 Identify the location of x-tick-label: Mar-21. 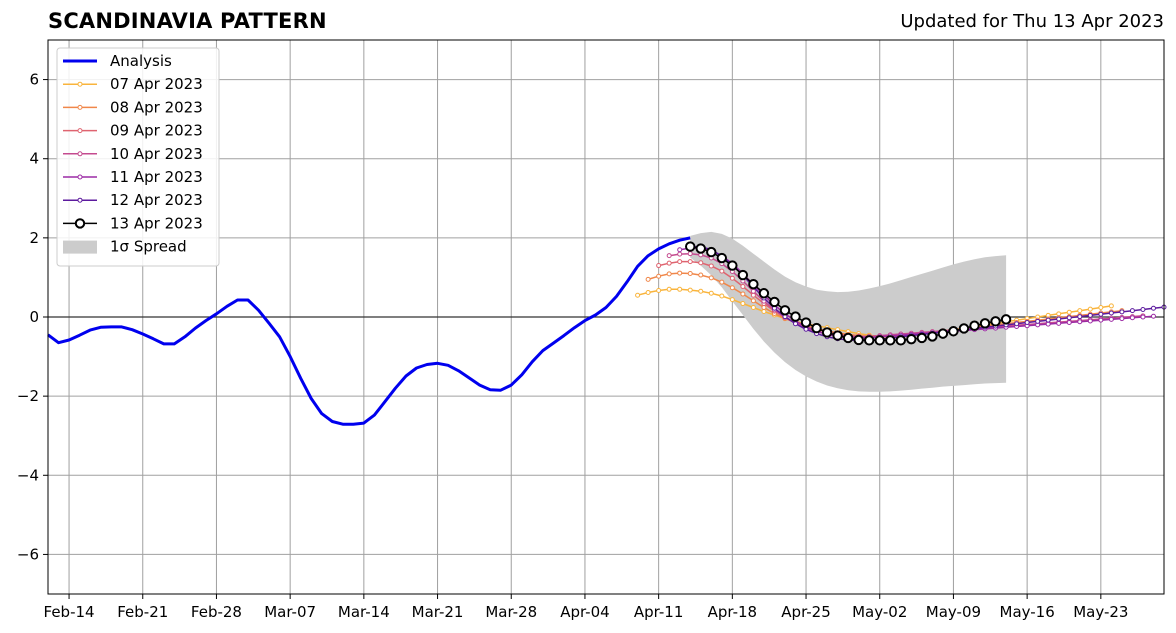
(438, 612).